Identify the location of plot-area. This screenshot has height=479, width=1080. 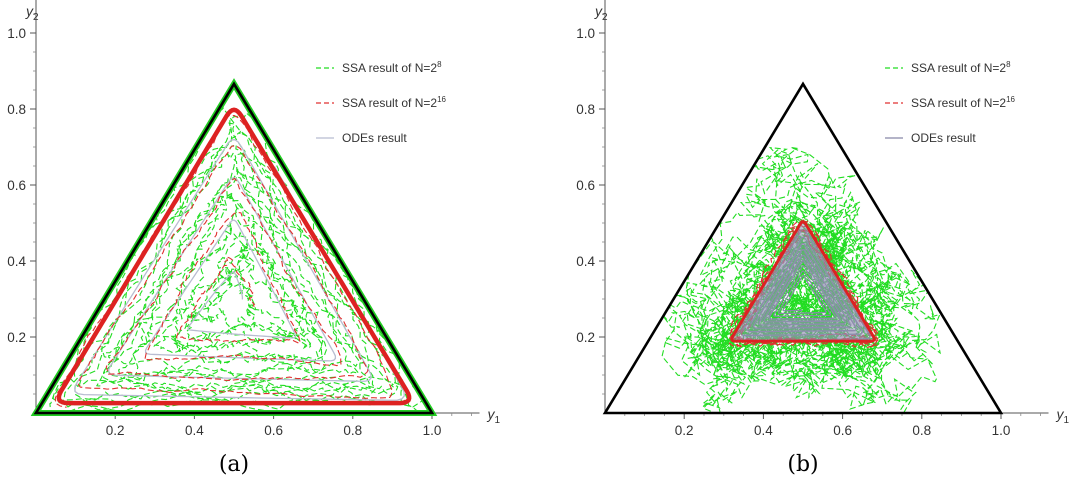
(800, 280).